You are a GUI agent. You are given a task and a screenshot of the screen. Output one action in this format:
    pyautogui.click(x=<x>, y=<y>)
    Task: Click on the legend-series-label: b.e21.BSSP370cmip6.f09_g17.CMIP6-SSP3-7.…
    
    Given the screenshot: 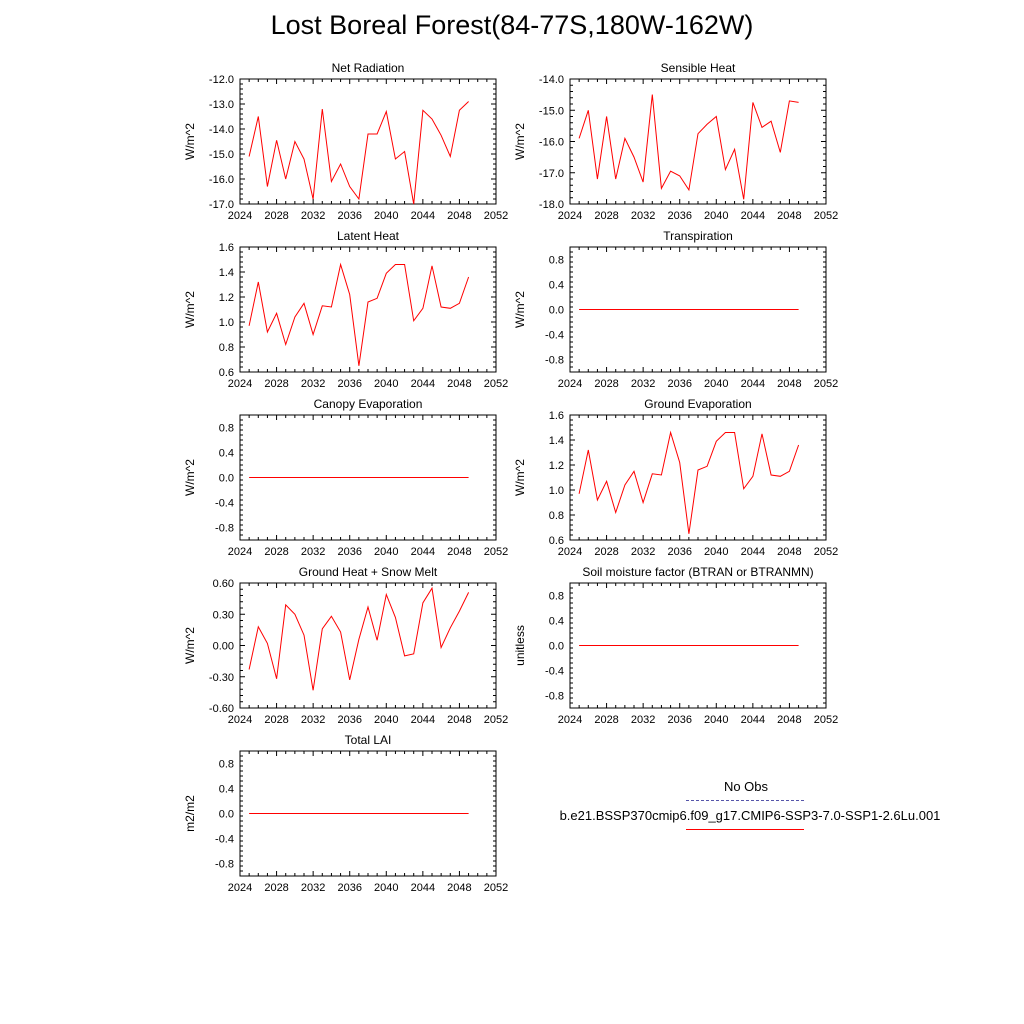 What is the action you would take?
    pyautogui.click(x=750, y=815)
    